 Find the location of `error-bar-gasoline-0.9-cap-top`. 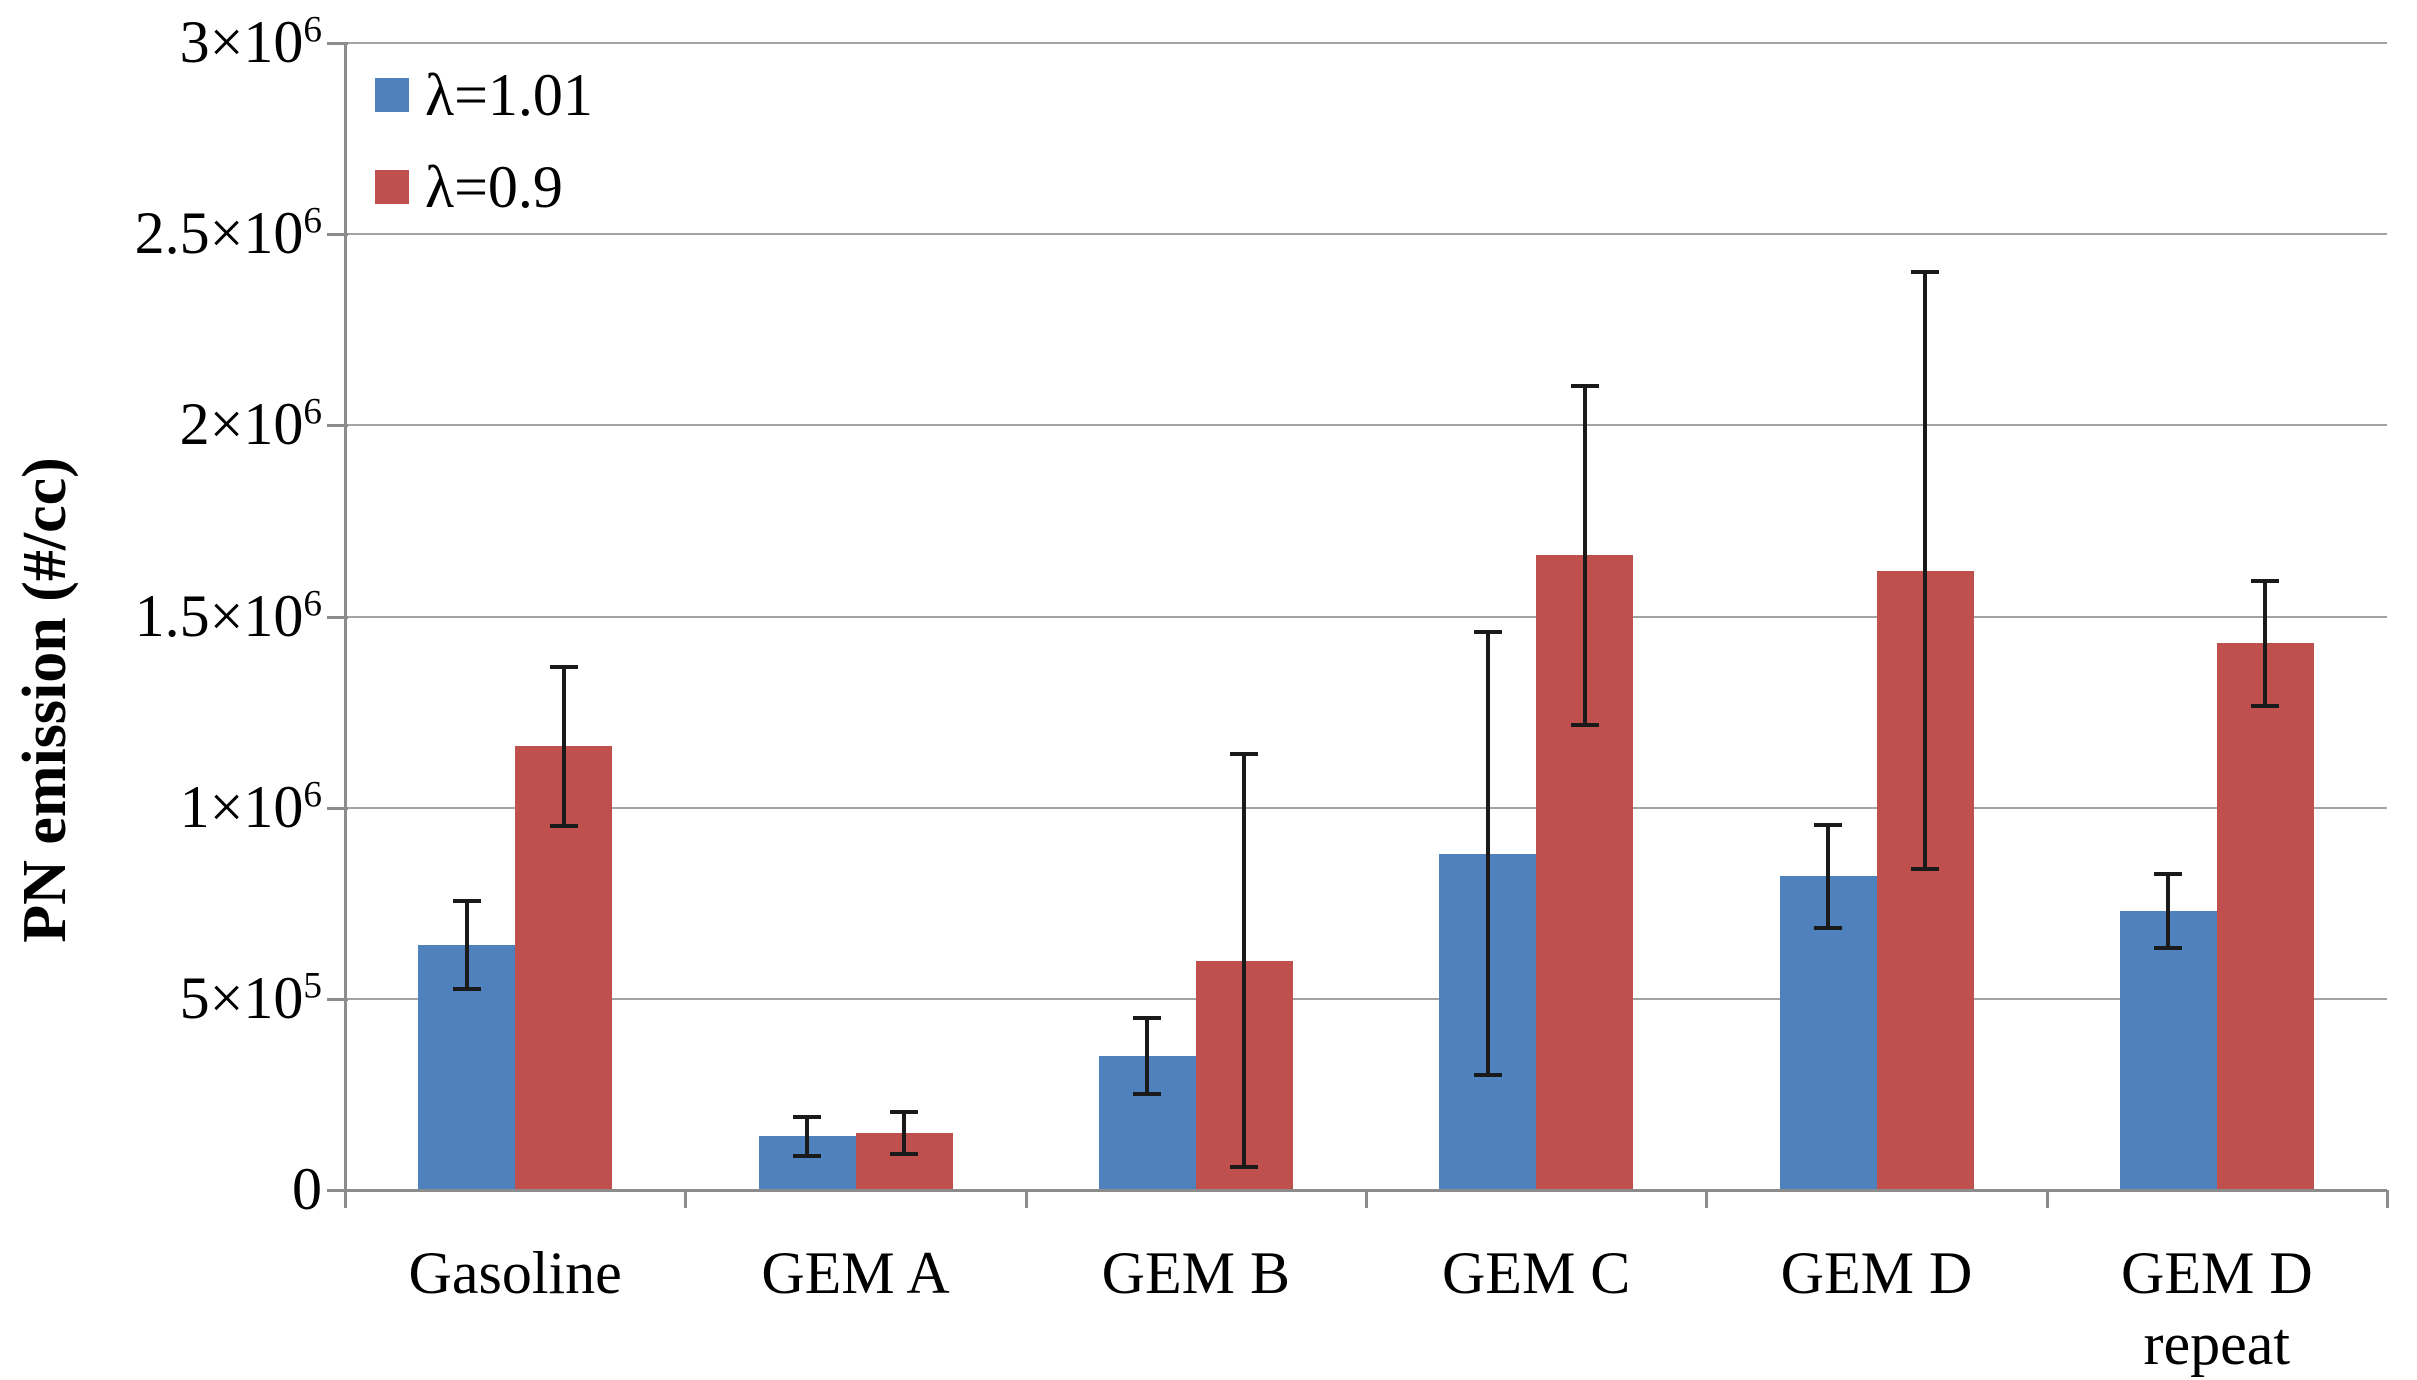

error-bar-gasoline-0.9-cap-top is located at coordinates (563, 666).